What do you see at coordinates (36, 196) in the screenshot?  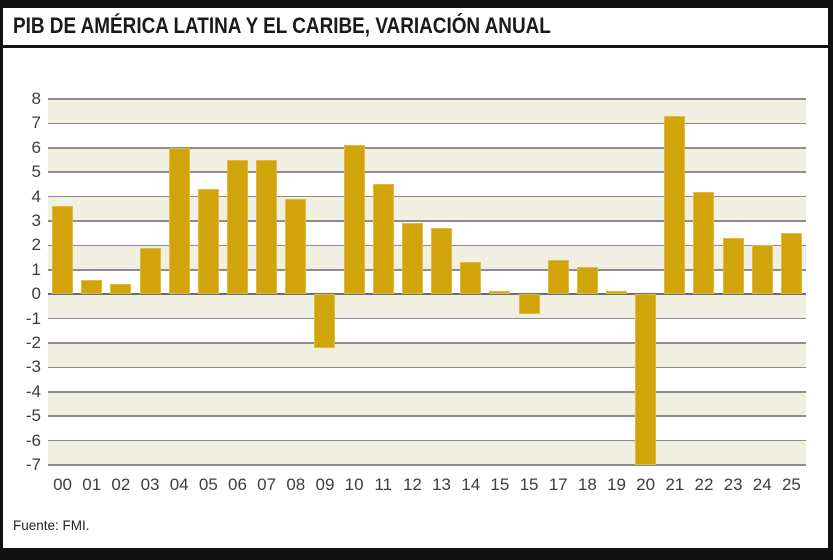 I see `y-tick-label-4: 4` at bounding box center [36, 196].